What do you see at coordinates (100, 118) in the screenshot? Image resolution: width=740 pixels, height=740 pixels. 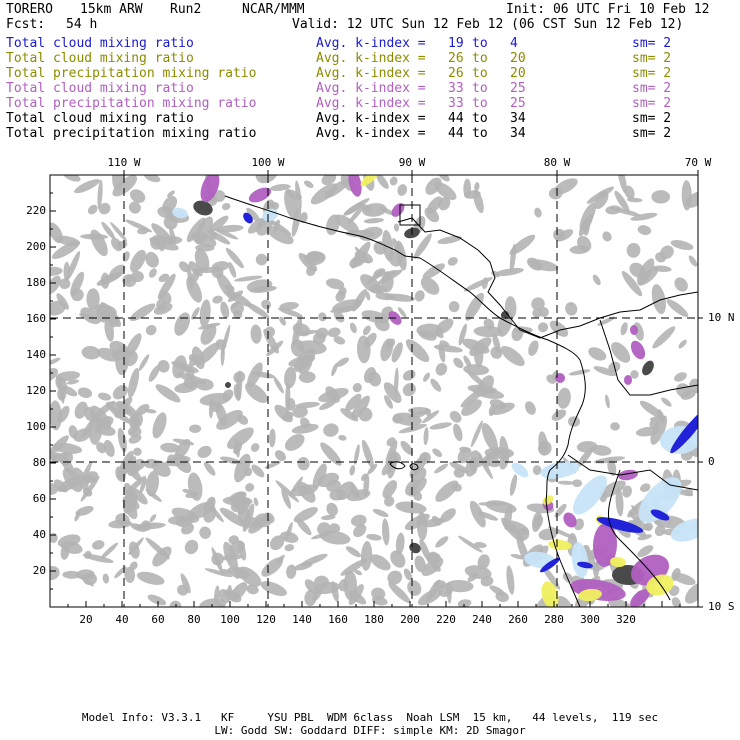 I see `legend-field: Total cloud mixing ratio` at bounding box center [100, 118].